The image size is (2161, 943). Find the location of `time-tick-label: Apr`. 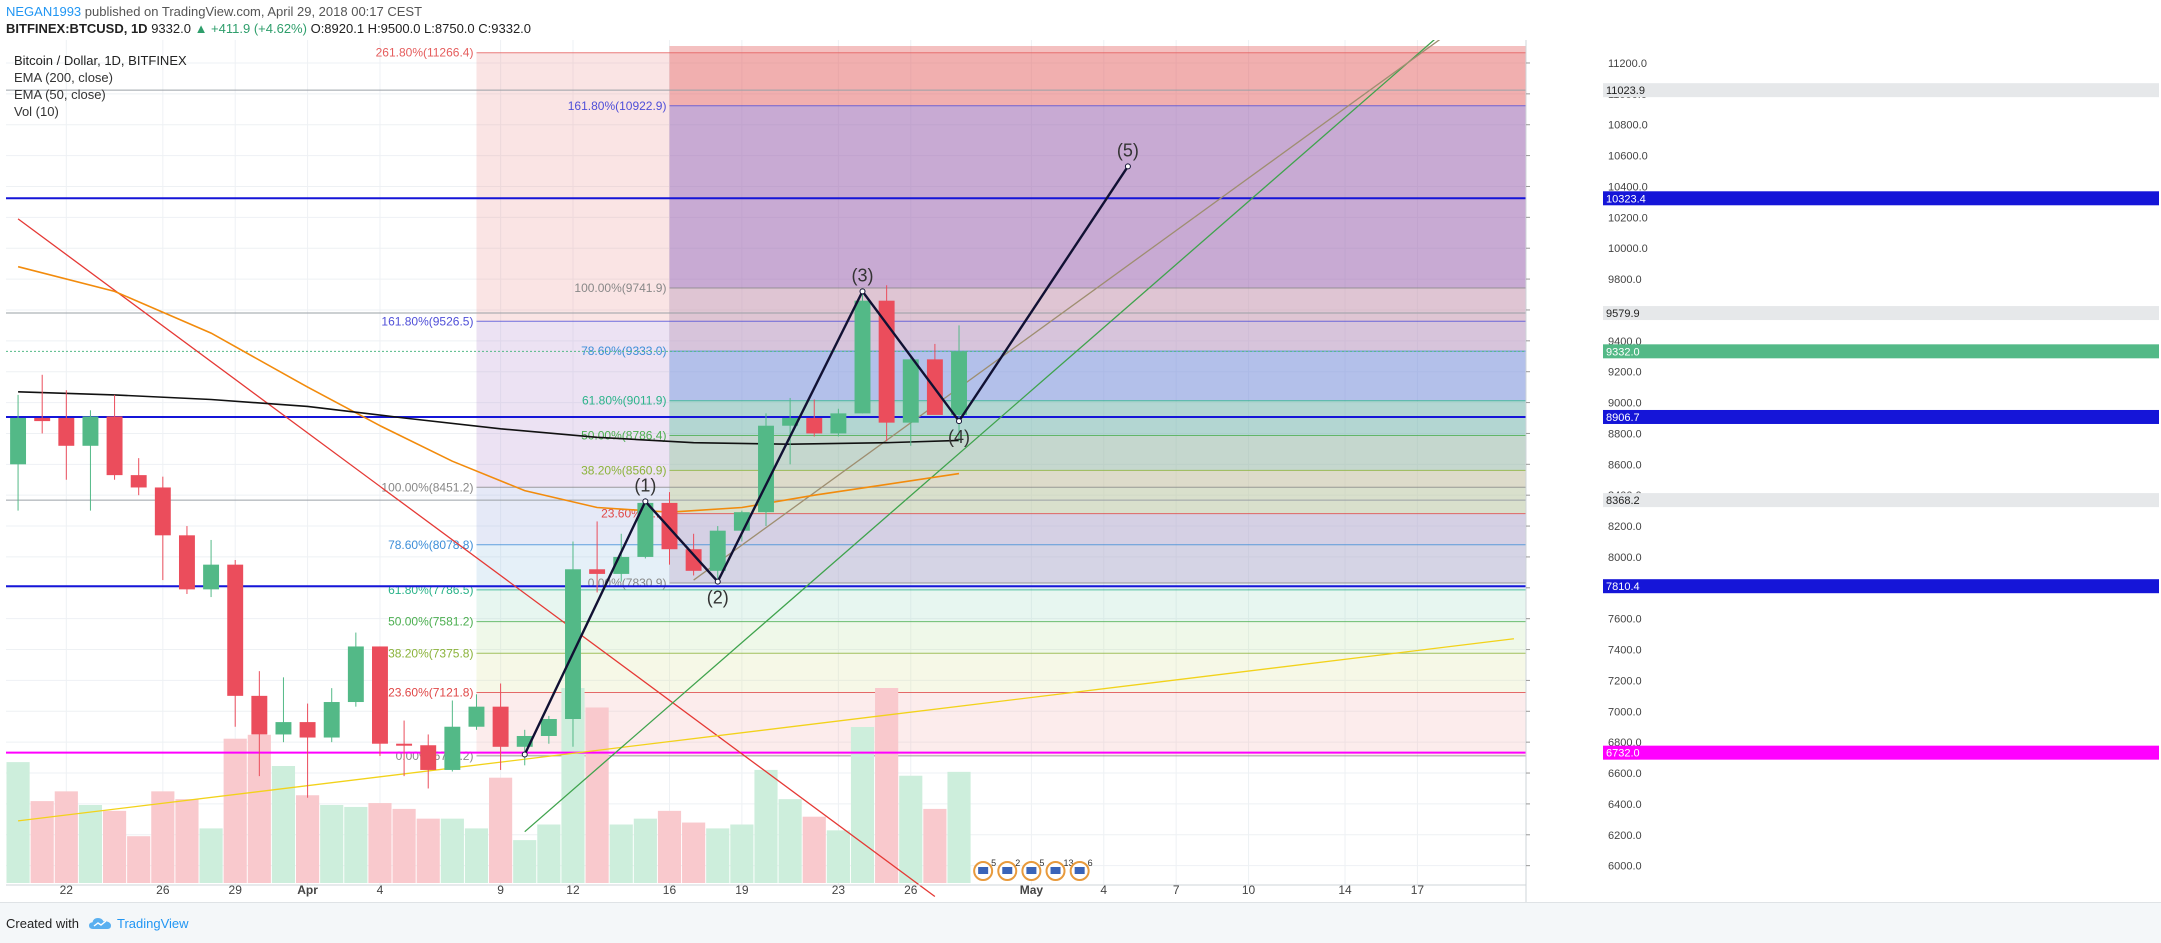

time-tick-label: Apr is located at coordinates (307, 890).